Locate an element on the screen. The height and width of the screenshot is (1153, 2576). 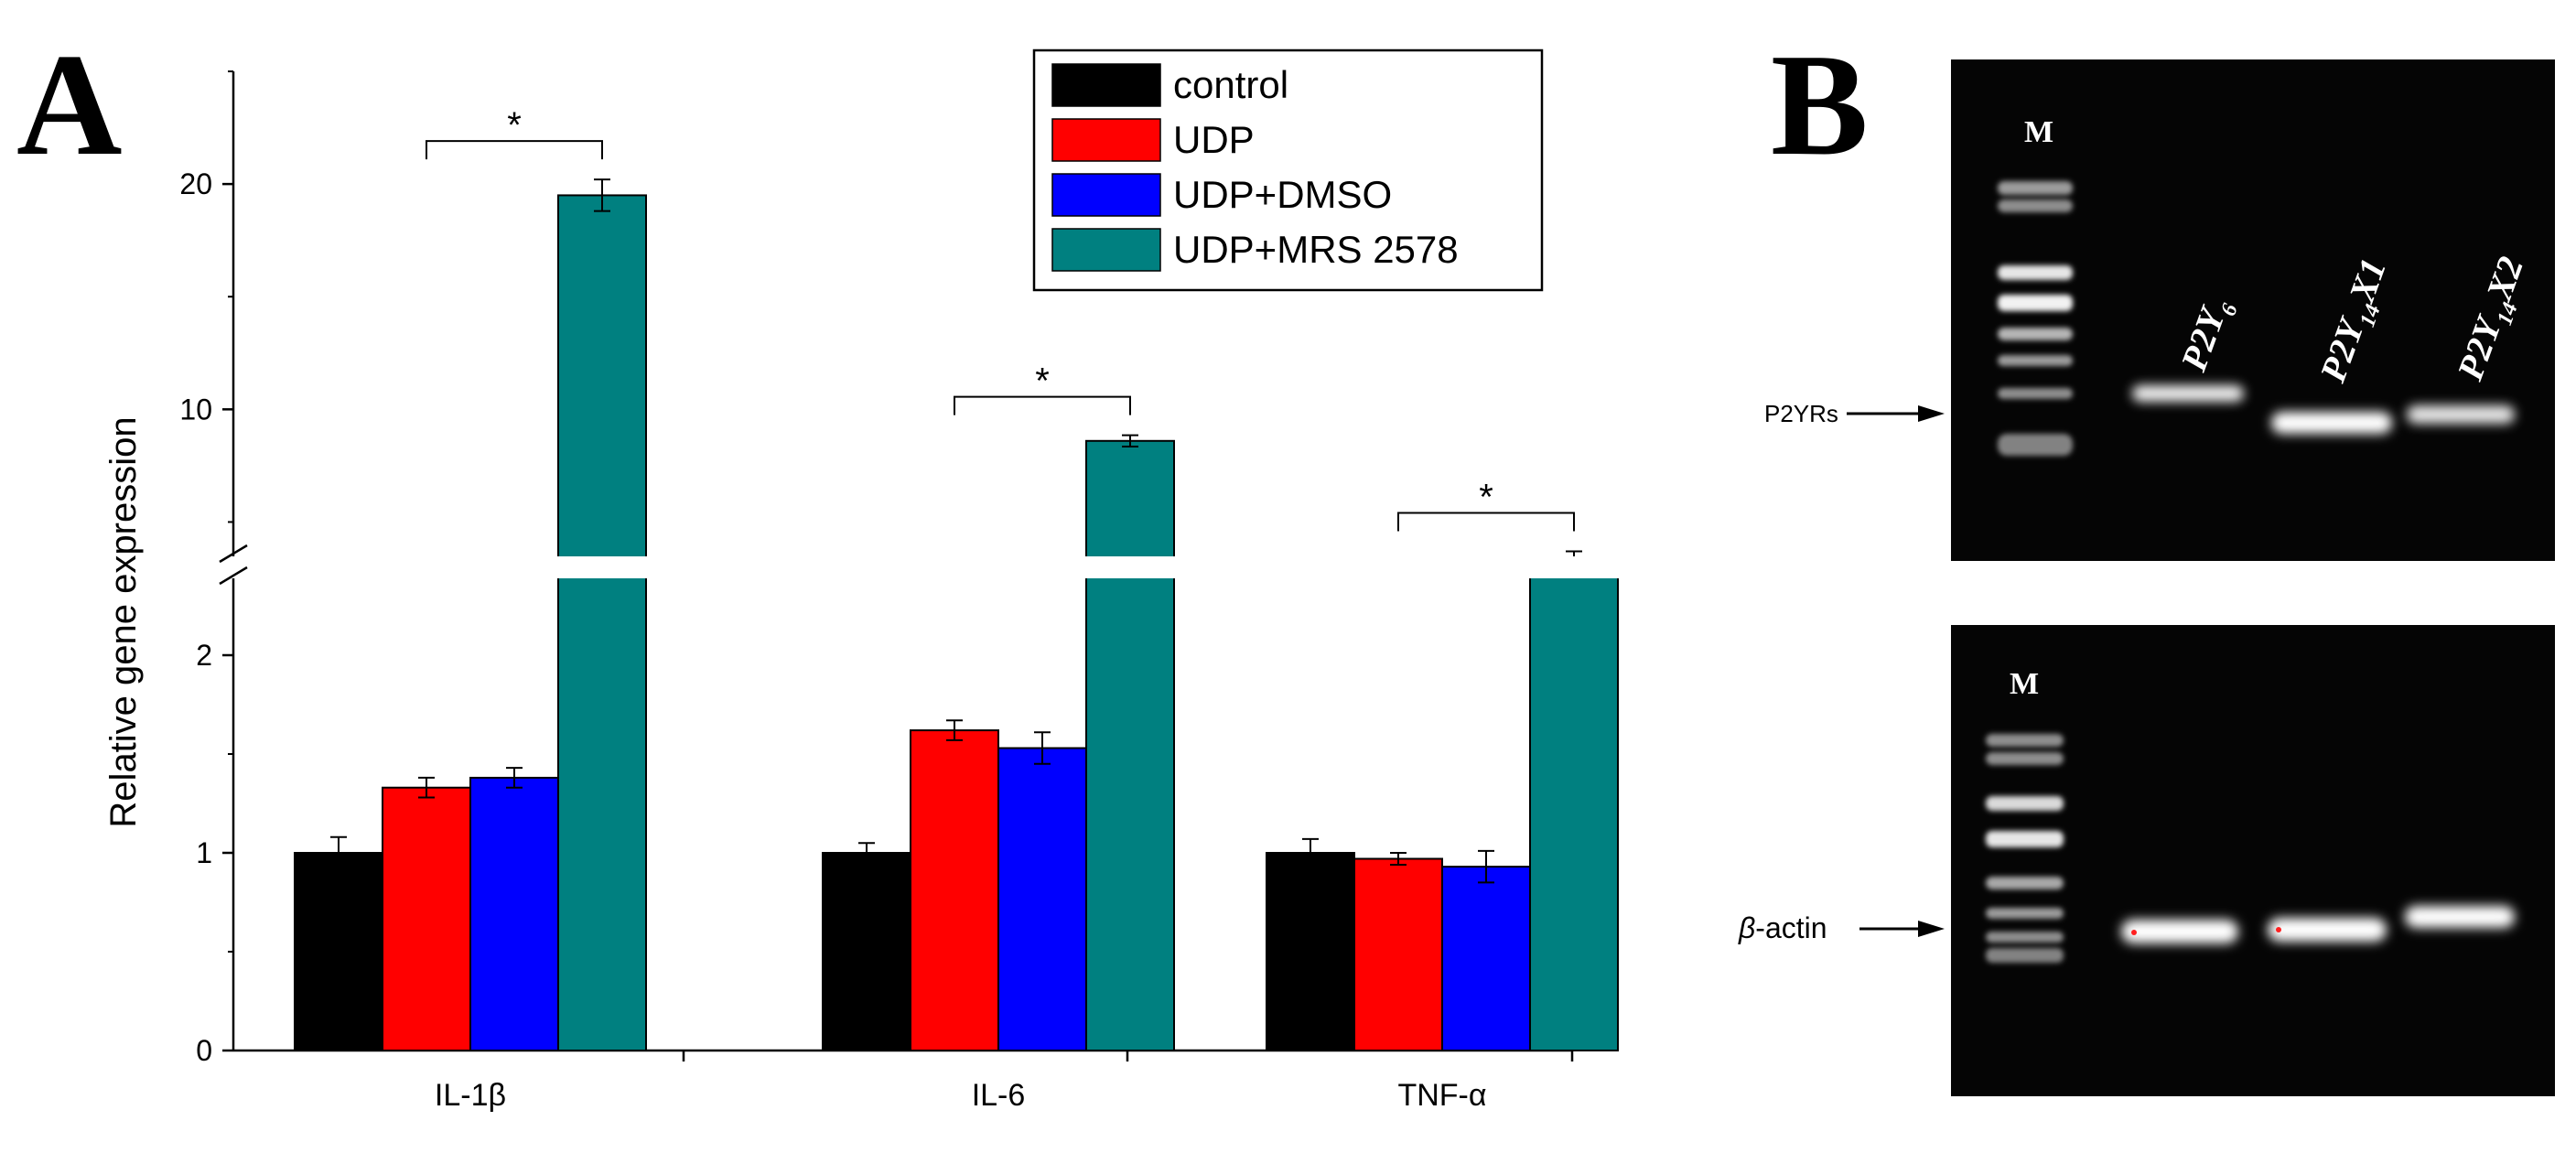
bar-breaks is located at coordinates (1088, 567).